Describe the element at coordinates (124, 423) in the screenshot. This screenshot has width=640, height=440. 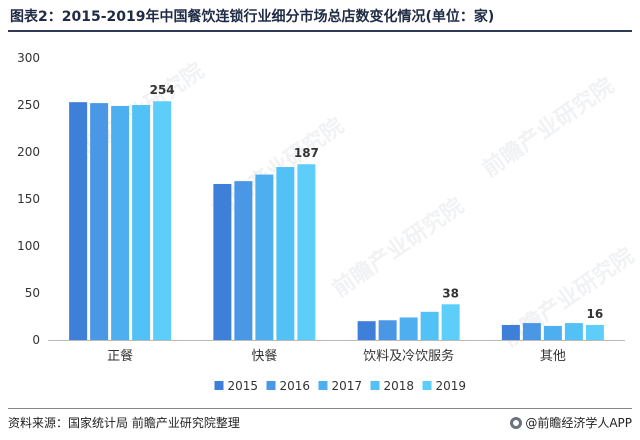
I see `source-note: 资料来源：国家统计局 前瞻产业研究院整理` at that location.